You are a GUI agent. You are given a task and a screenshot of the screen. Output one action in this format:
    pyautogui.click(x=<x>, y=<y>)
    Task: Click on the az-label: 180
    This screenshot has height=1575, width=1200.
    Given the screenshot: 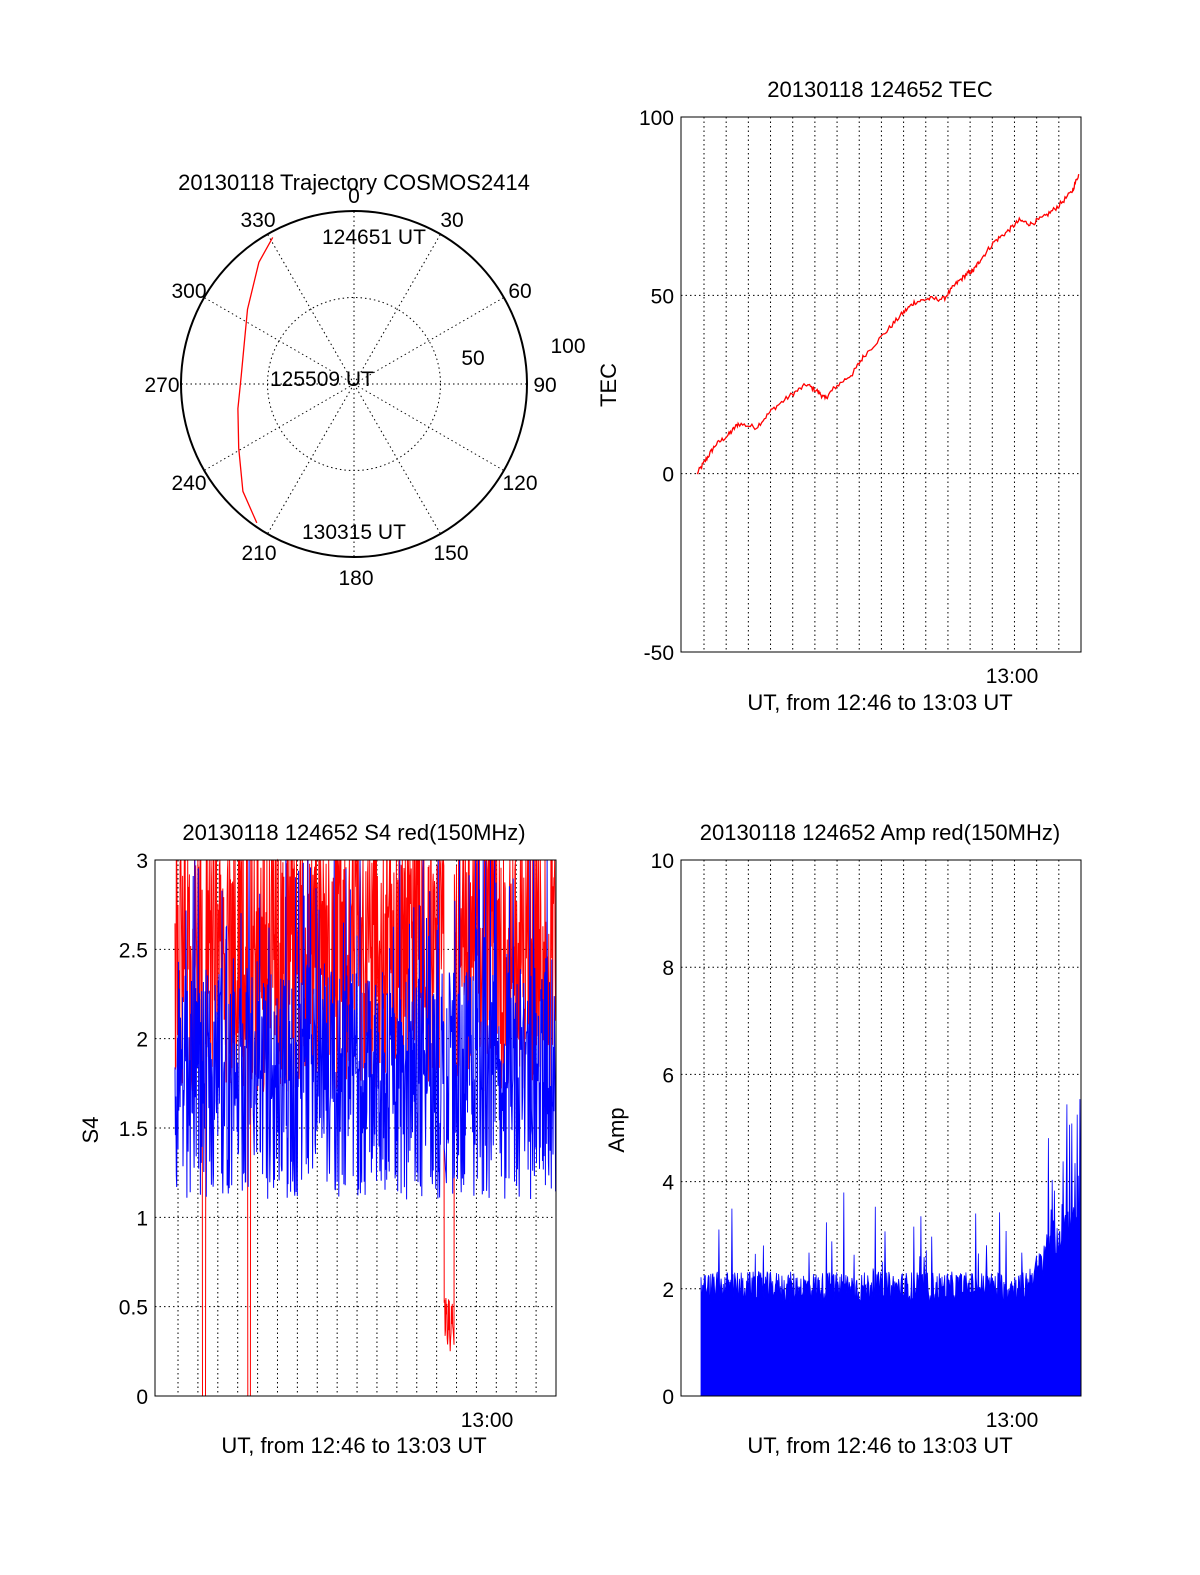 What is the action you would take?
    pyautogui.click(x=355, y=578)
    